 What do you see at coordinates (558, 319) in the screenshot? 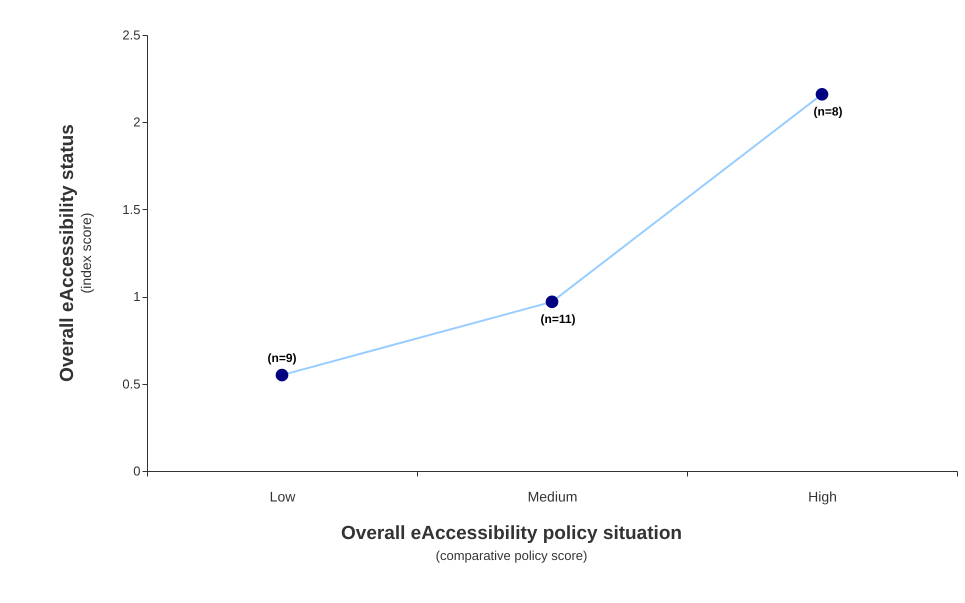
I see `annotation: (n=11)` at bounding box center [558, 319].